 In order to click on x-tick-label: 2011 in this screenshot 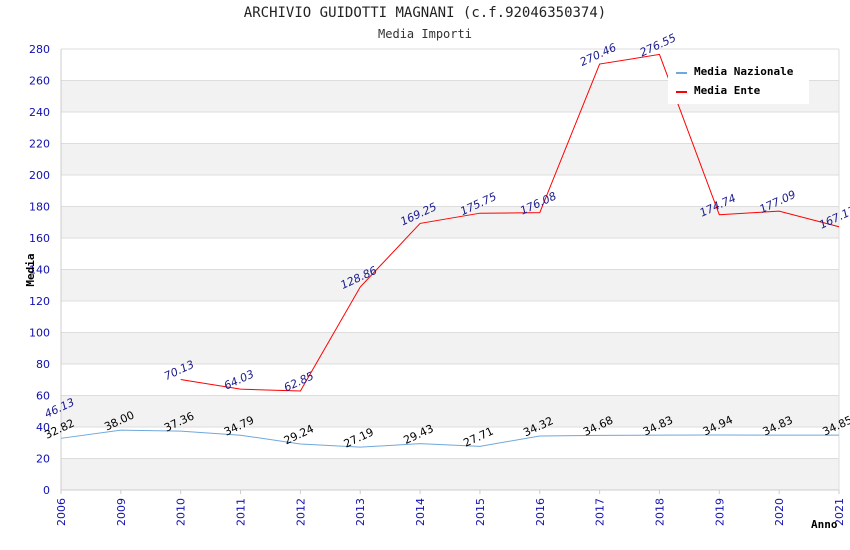, I will do `click(241, 512)`.